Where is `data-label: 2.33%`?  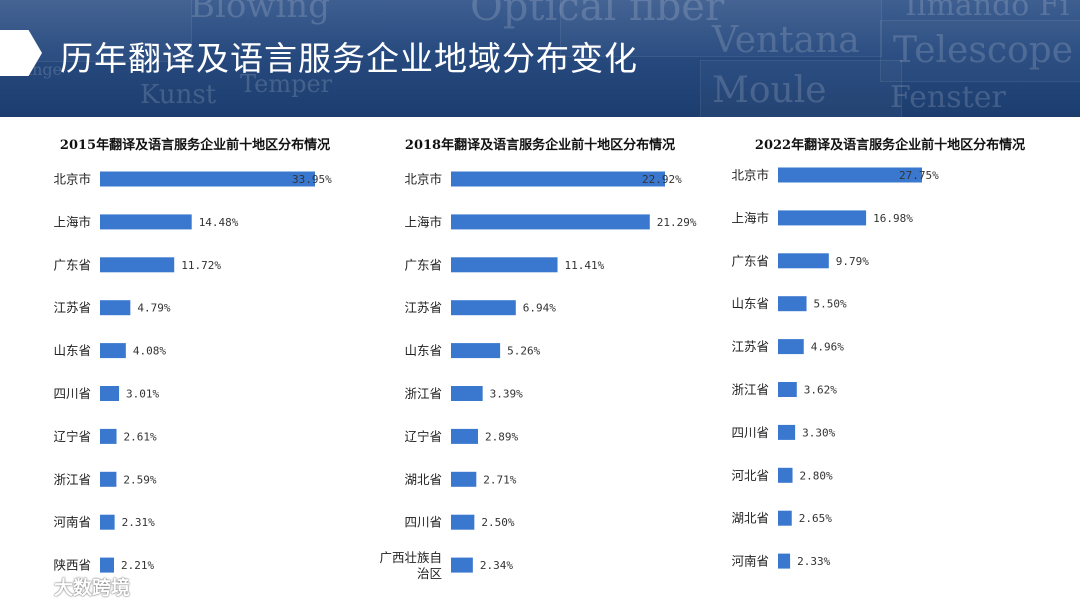 data-label: 2.33% is located at coordinates (813, 561).